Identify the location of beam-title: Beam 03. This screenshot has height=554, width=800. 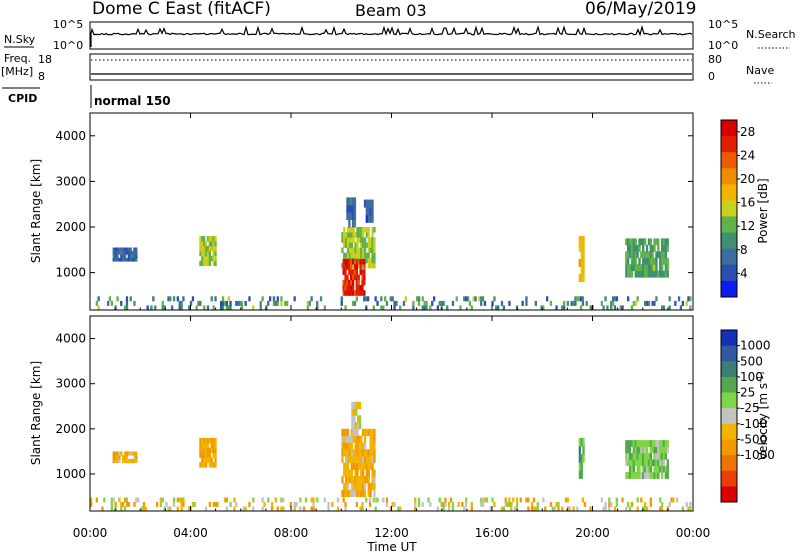
(391, 10).